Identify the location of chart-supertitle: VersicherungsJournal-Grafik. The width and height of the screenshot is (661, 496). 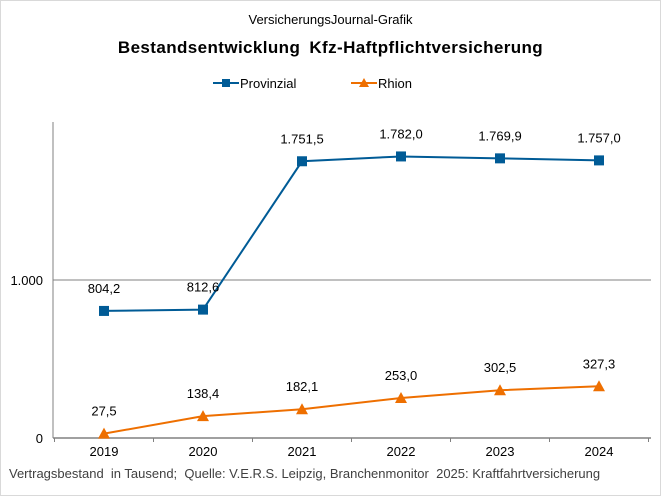
(330, 19).